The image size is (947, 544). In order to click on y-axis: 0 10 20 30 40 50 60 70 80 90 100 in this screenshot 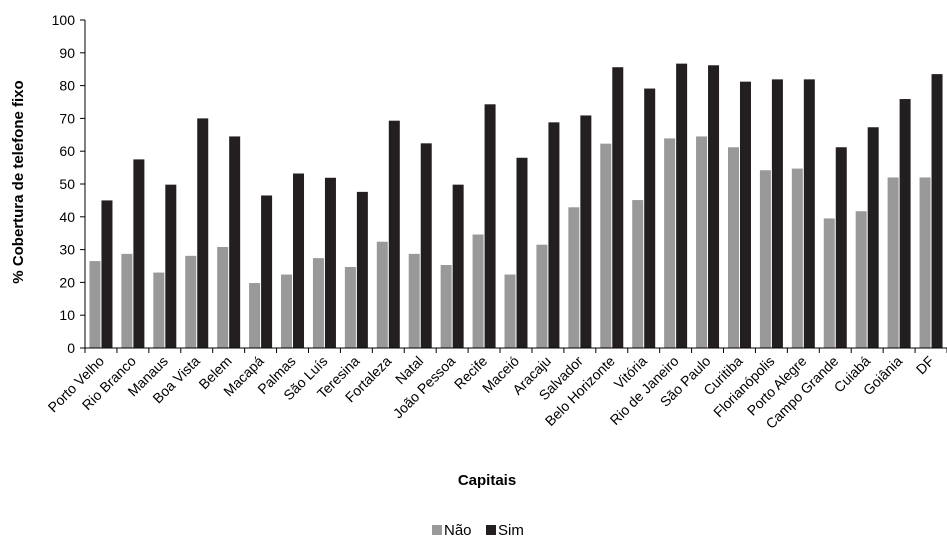, I will do `click(69, 184)`.